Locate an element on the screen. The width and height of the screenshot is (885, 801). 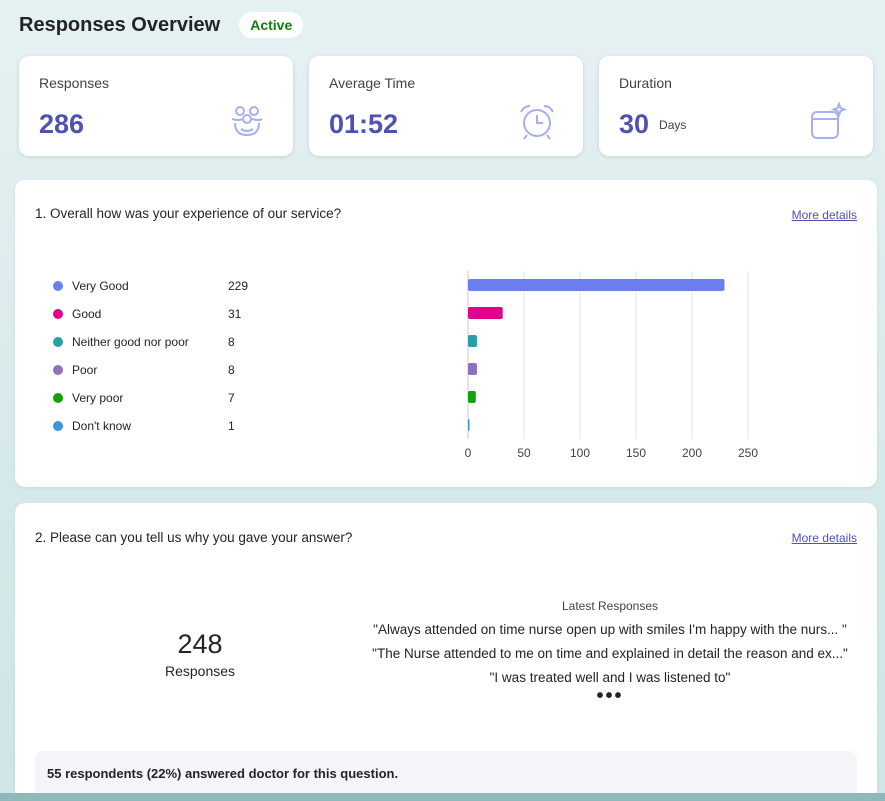
x-tick-label: 150 is located at coordinates (636, 453).